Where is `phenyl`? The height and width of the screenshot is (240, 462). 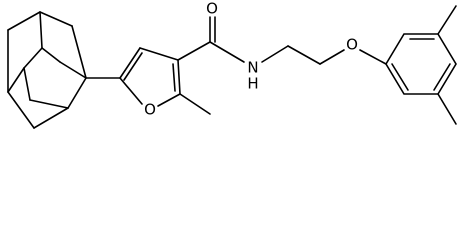 phenyl is located at coordinates (408, 65).